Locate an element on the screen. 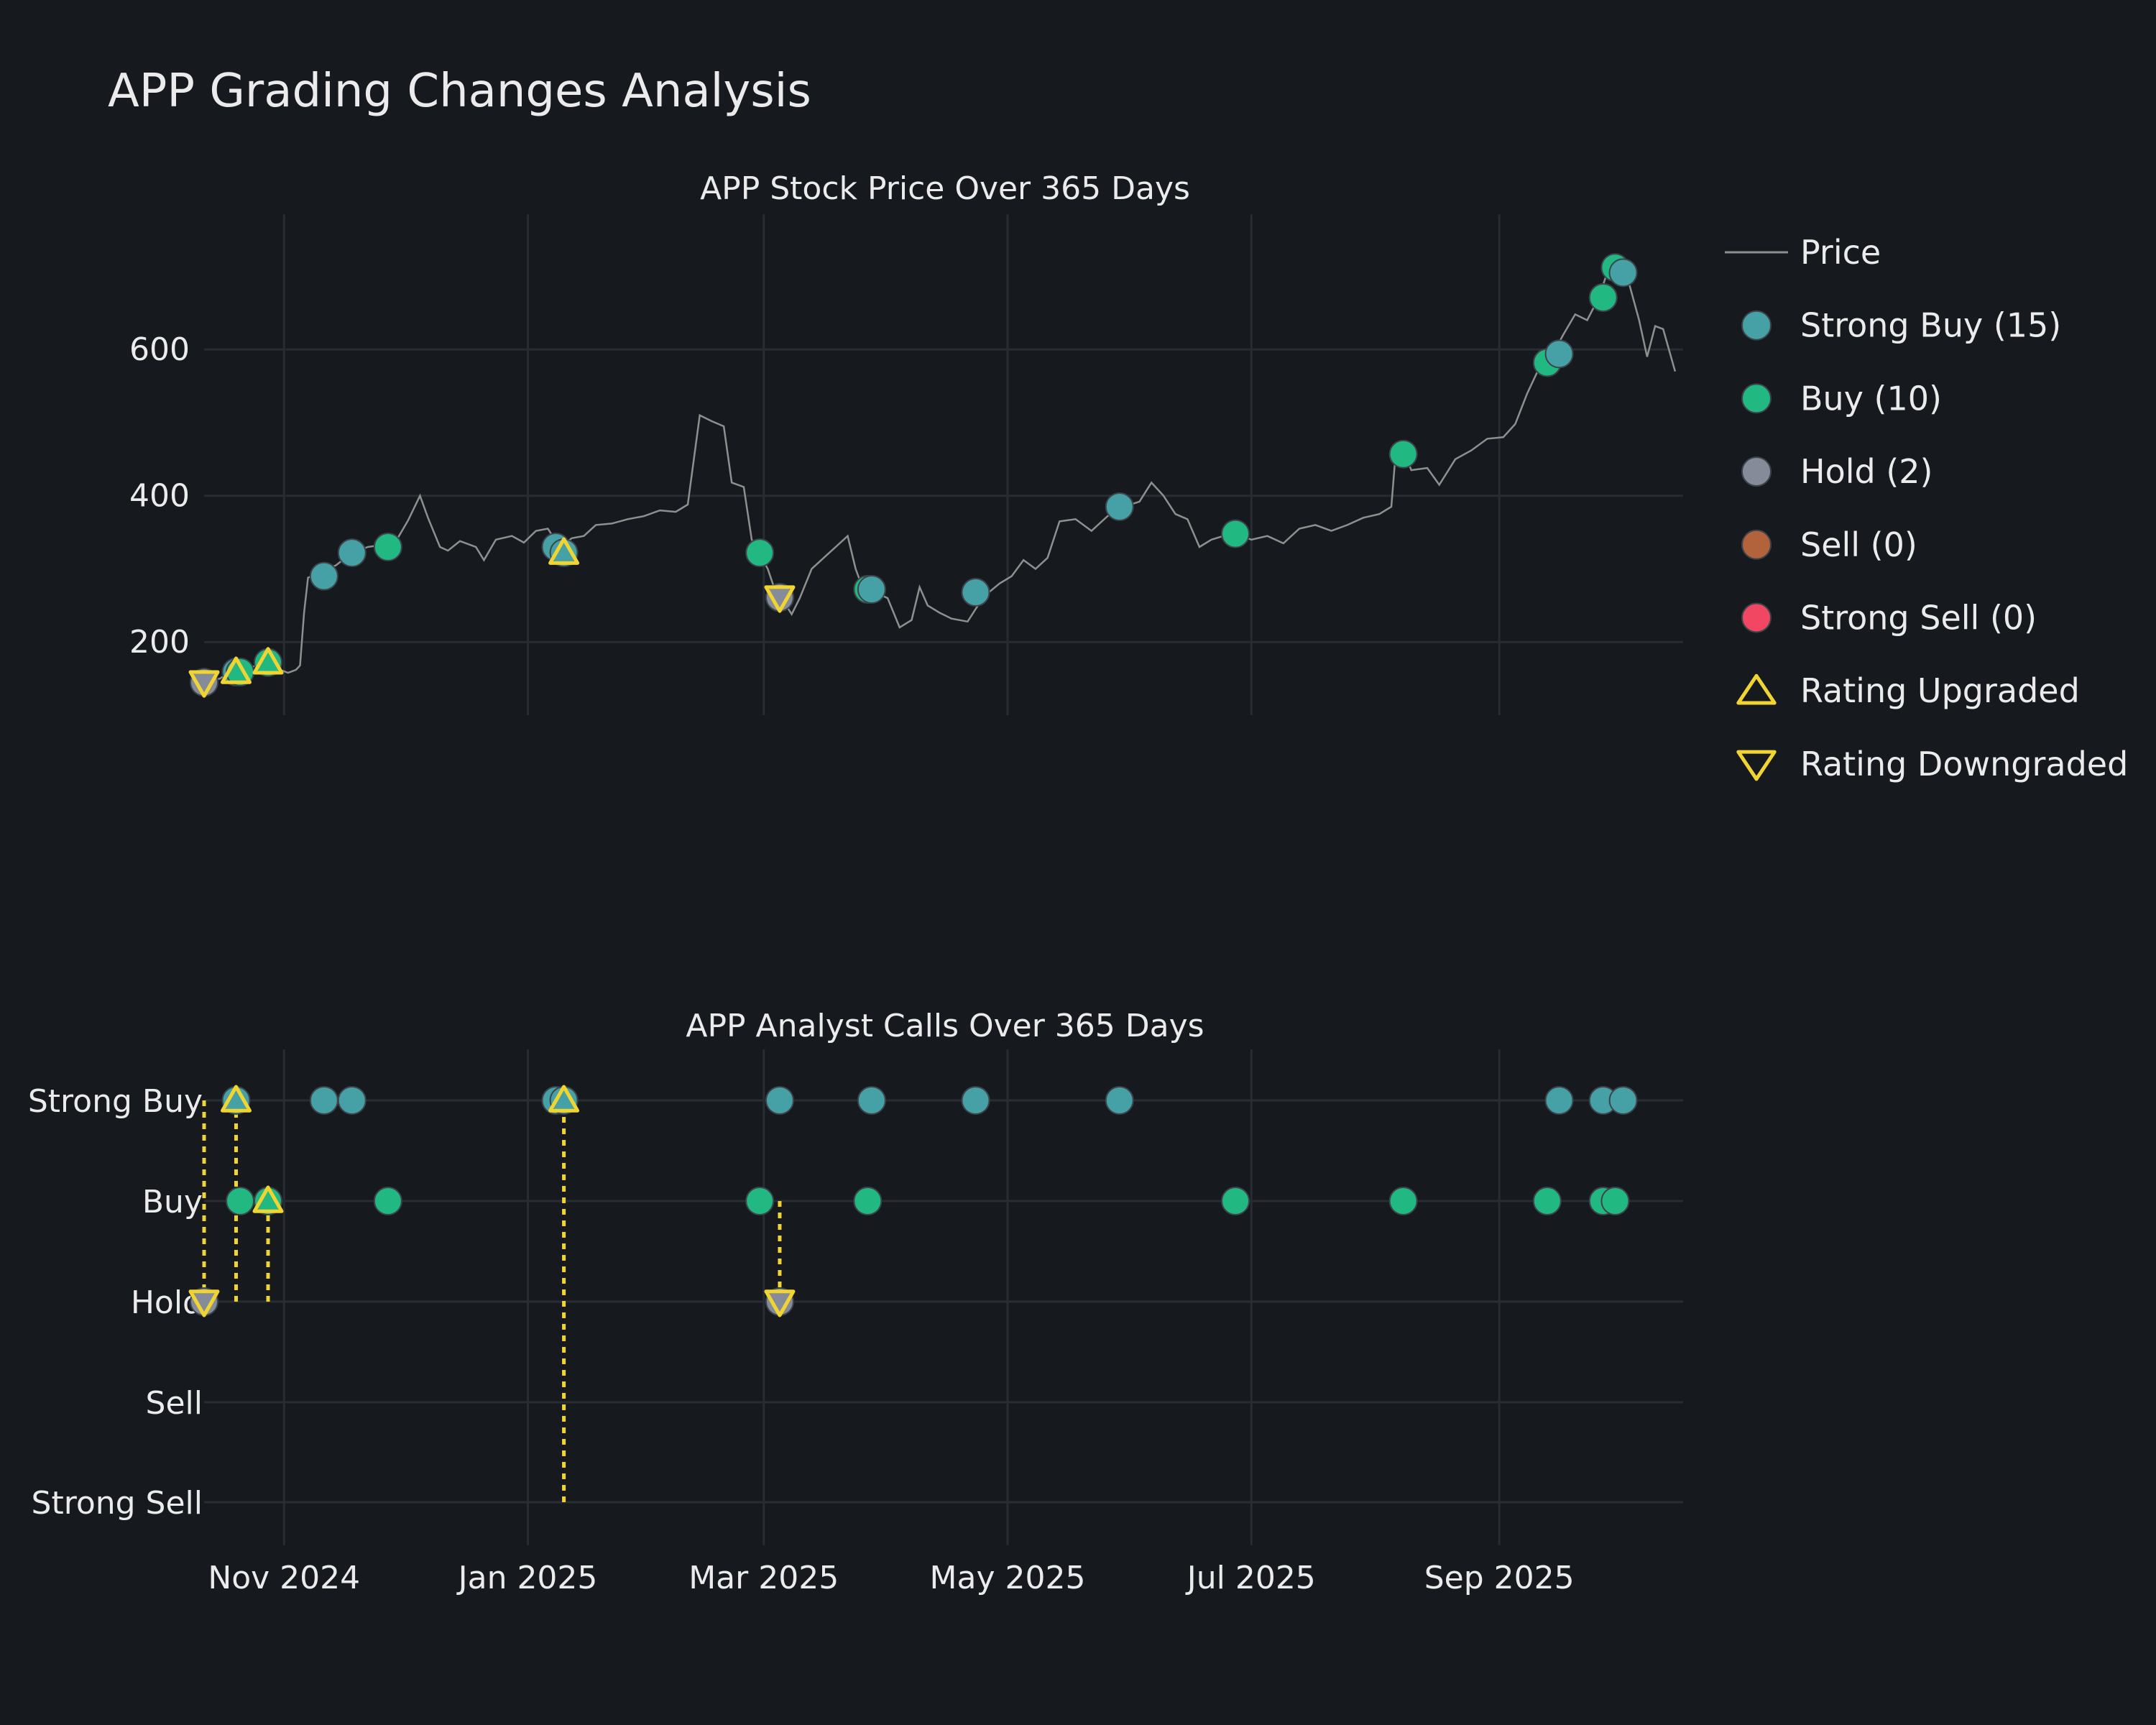  calls-x-tick-label: Mar 2025 is located at coordinates (764, 1578).